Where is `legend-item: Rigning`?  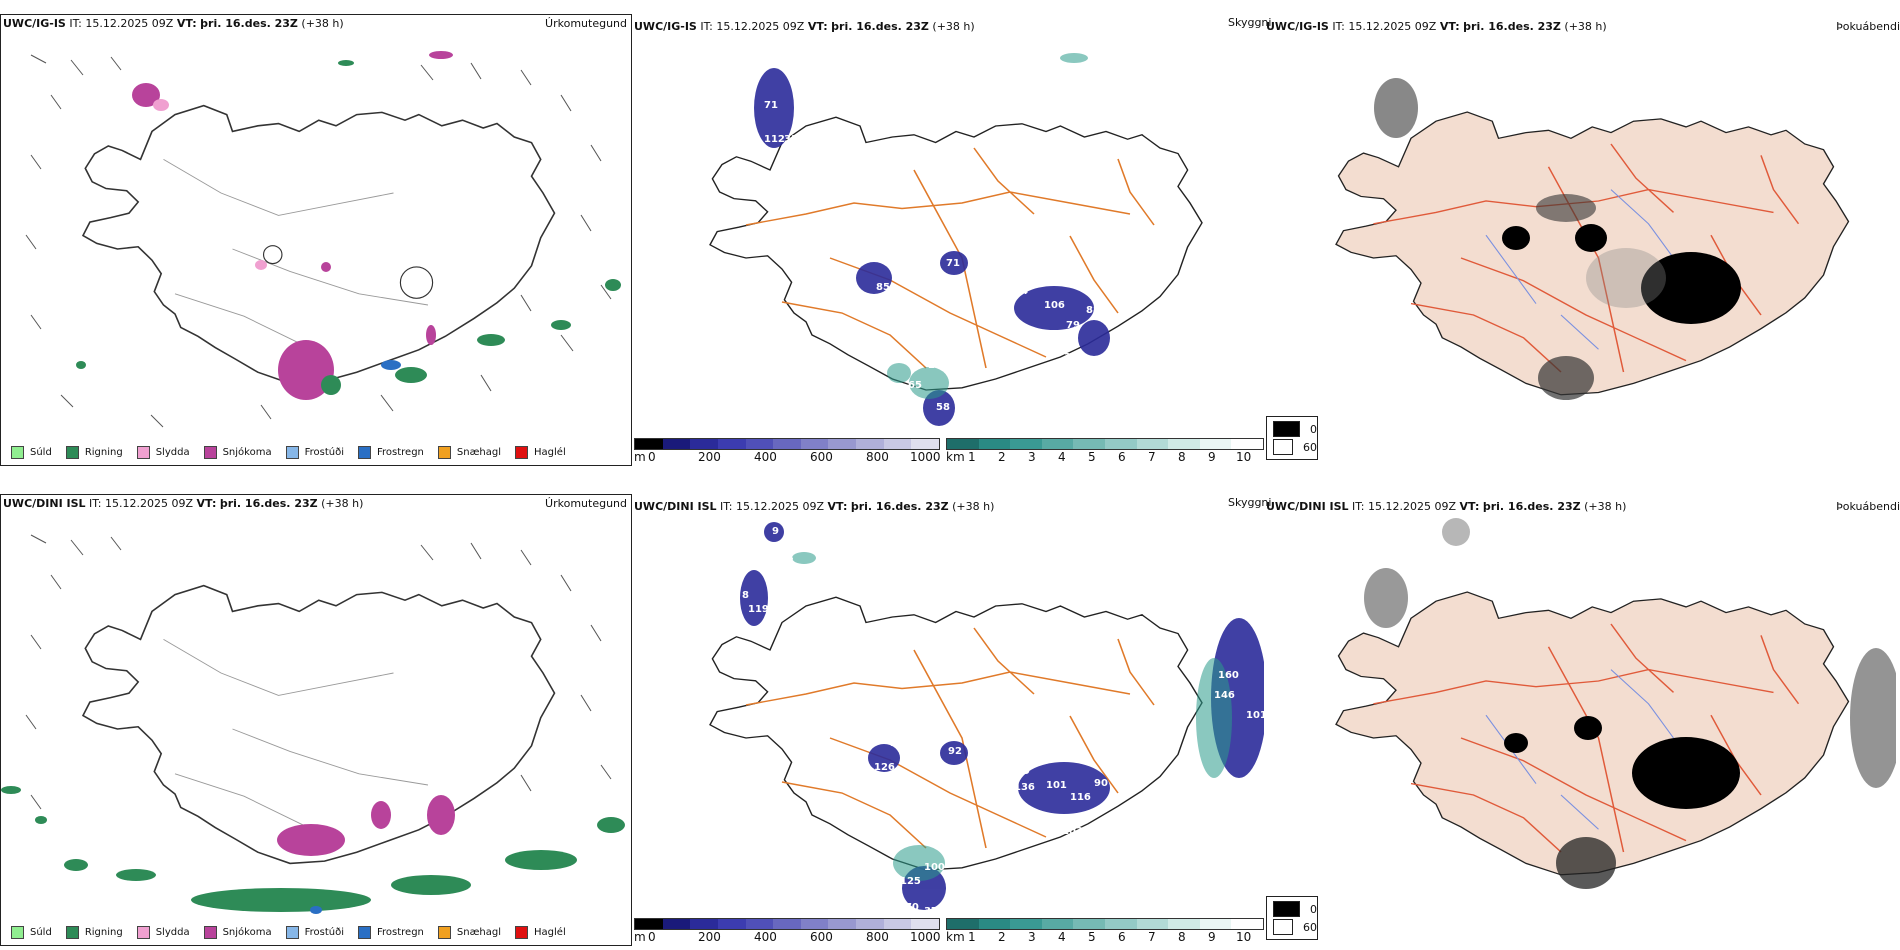 legend-item: Rigning is located at coordinates (94, 932).